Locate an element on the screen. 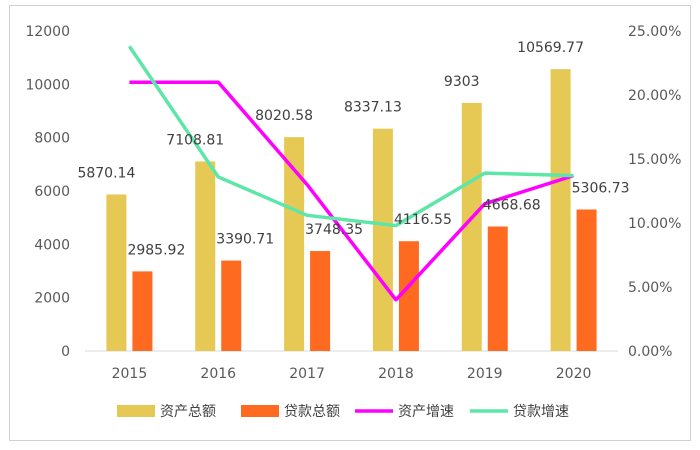  x-tick-label: 2017 is located at coordinates (307, 374).